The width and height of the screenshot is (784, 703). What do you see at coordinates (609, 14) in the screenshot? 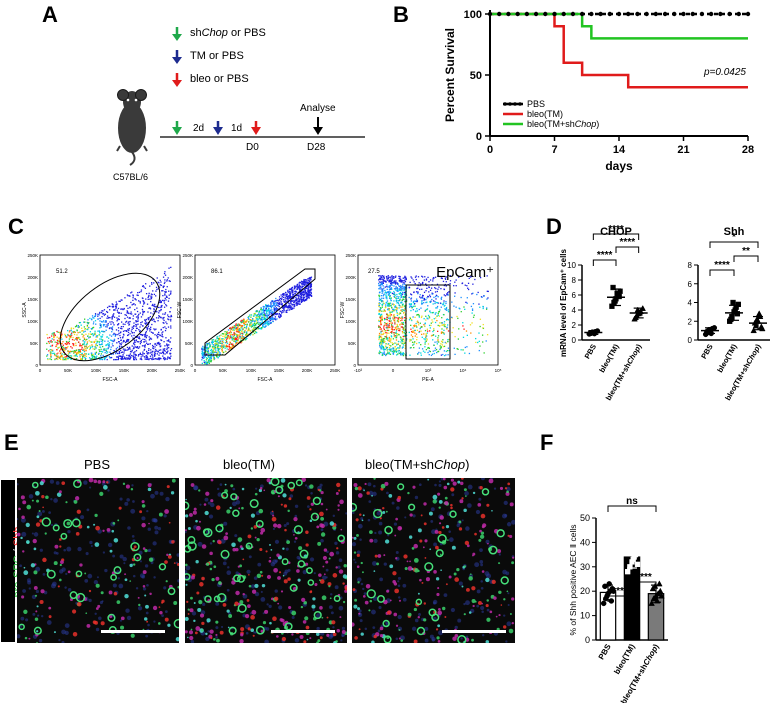
I see `pbs-point` at bounding box center [609, 14].